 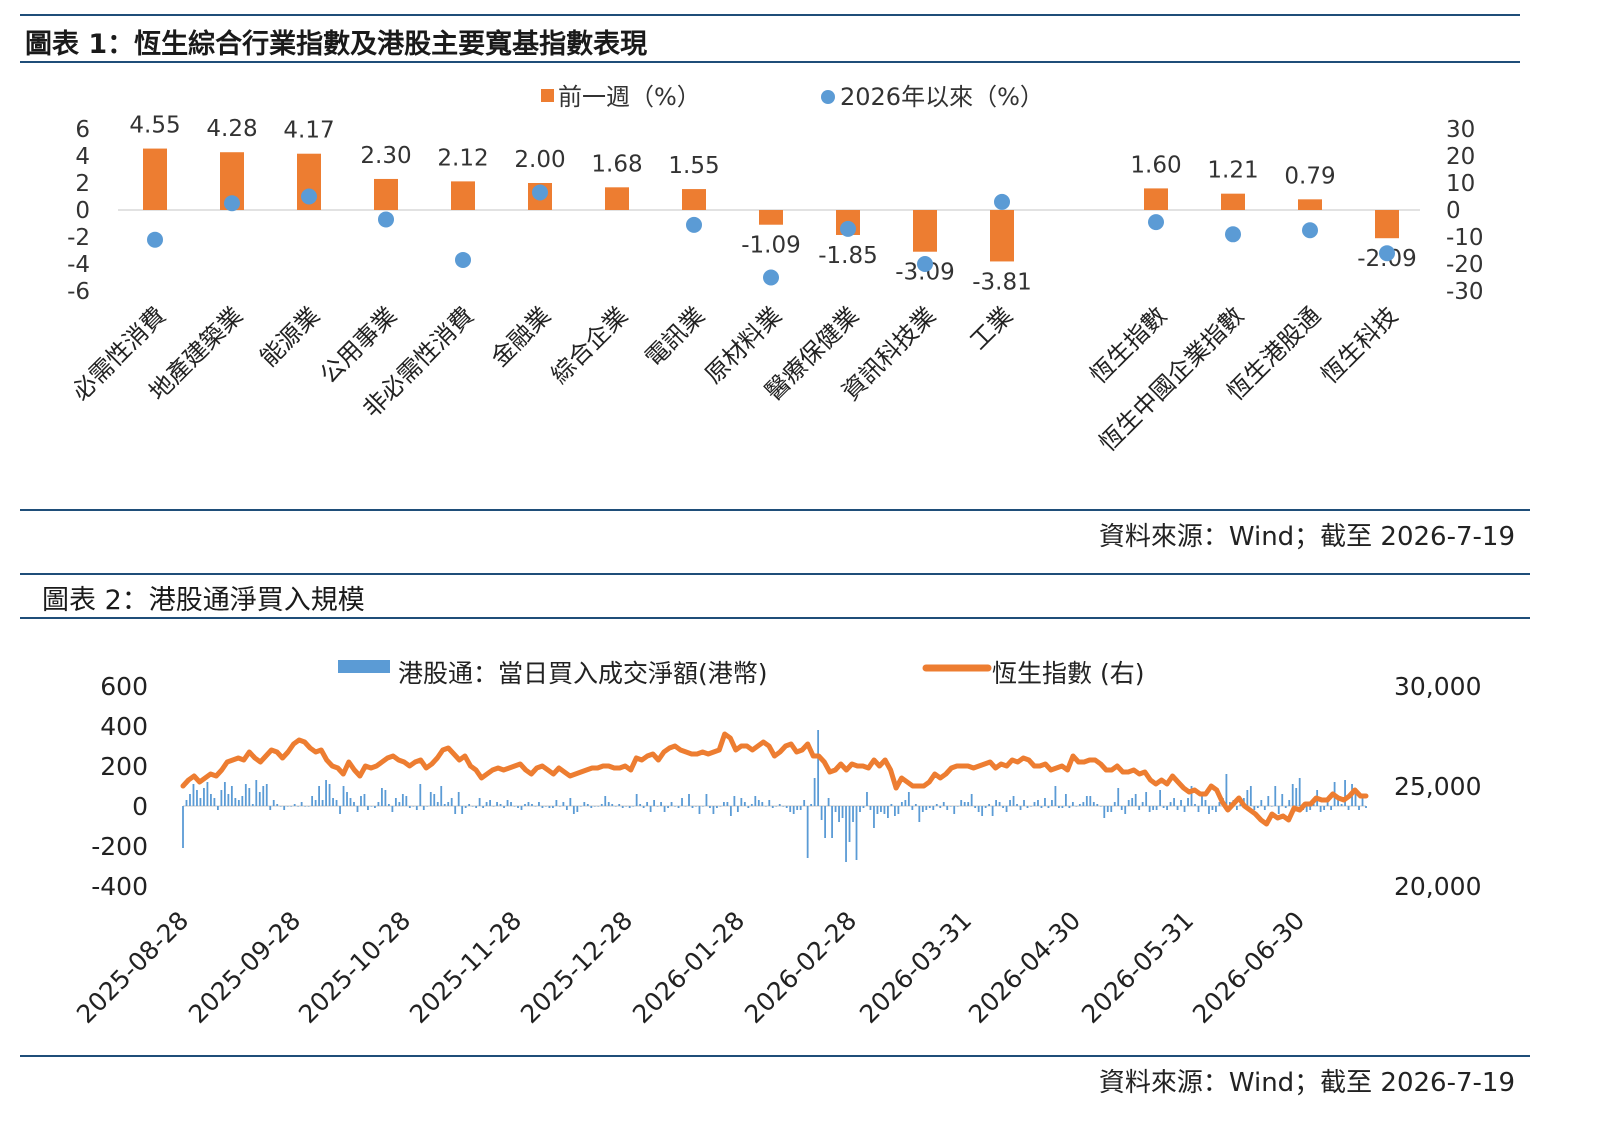 I want to click on category-label: 金融業, so click(x=521, y=336).